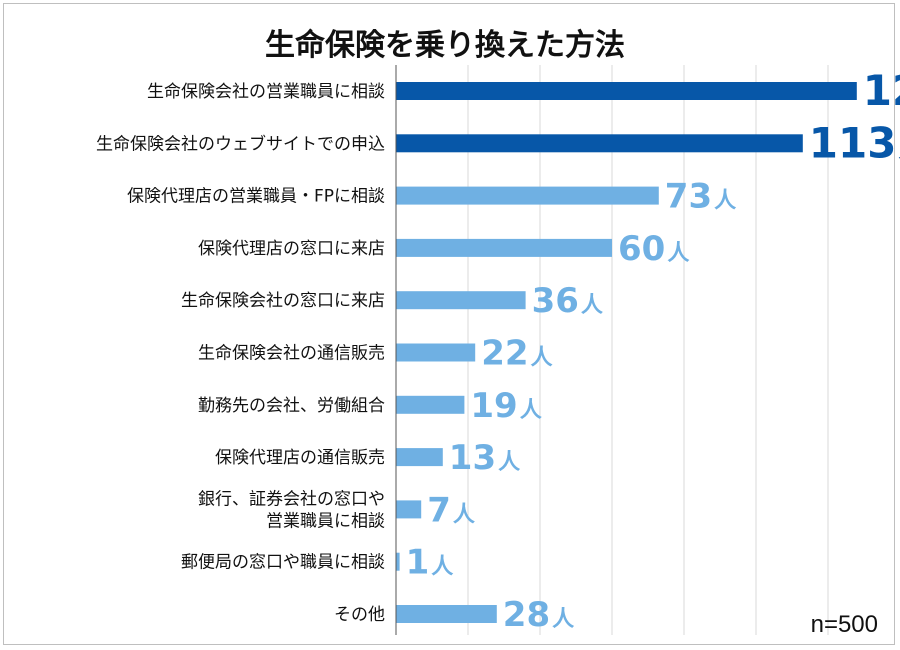 This screenshot has width=900, height=650. I want to click on category-label: 保険代理店の通信販売, so click(300, 458).